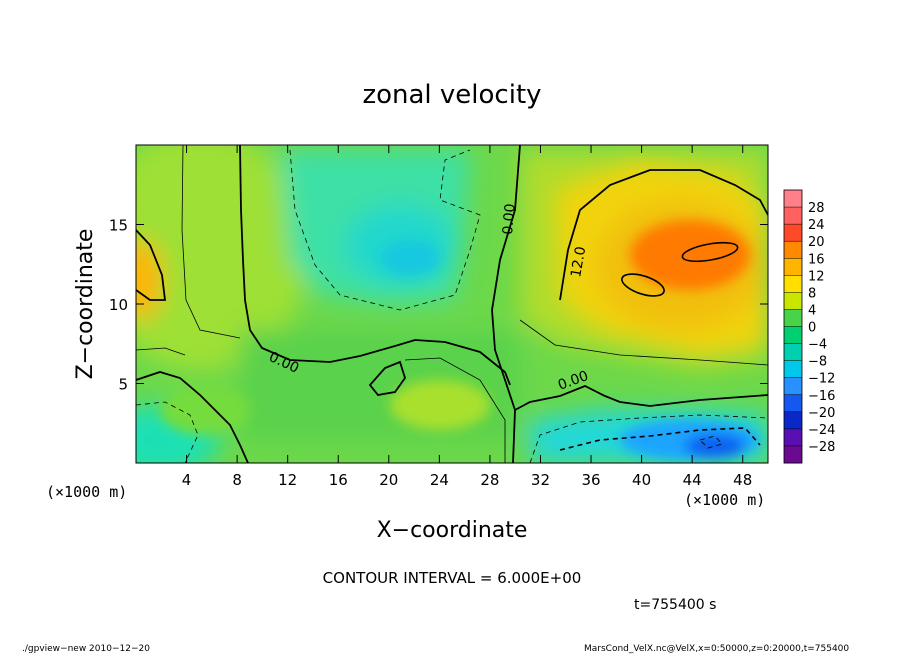 The width and height of the screenshot is (904, 658). Describe the element at coordinates (821, 379) in the screenshot. I see `colorbar-label: −12` at that location.